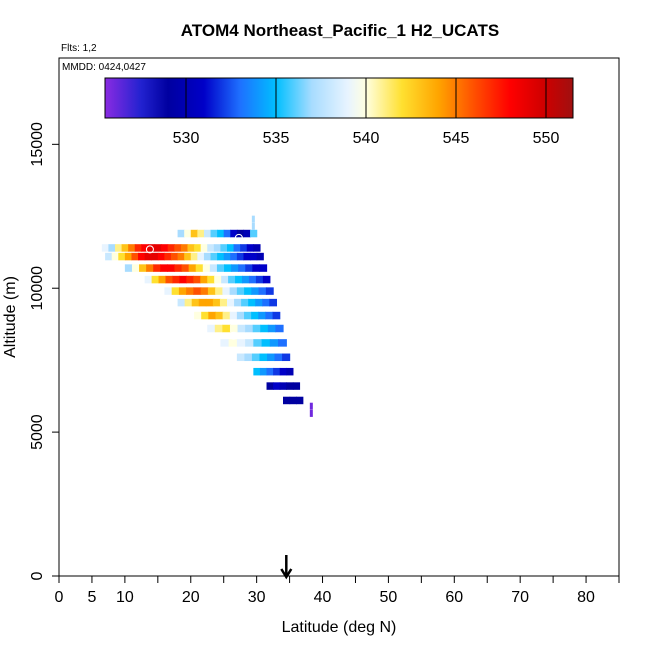 Image resolution: width=650 pixels, height=650 pixels. Describe the element at coordinates (125, 597) in the screenshot. I see `x-tick-label: 10` at that location.